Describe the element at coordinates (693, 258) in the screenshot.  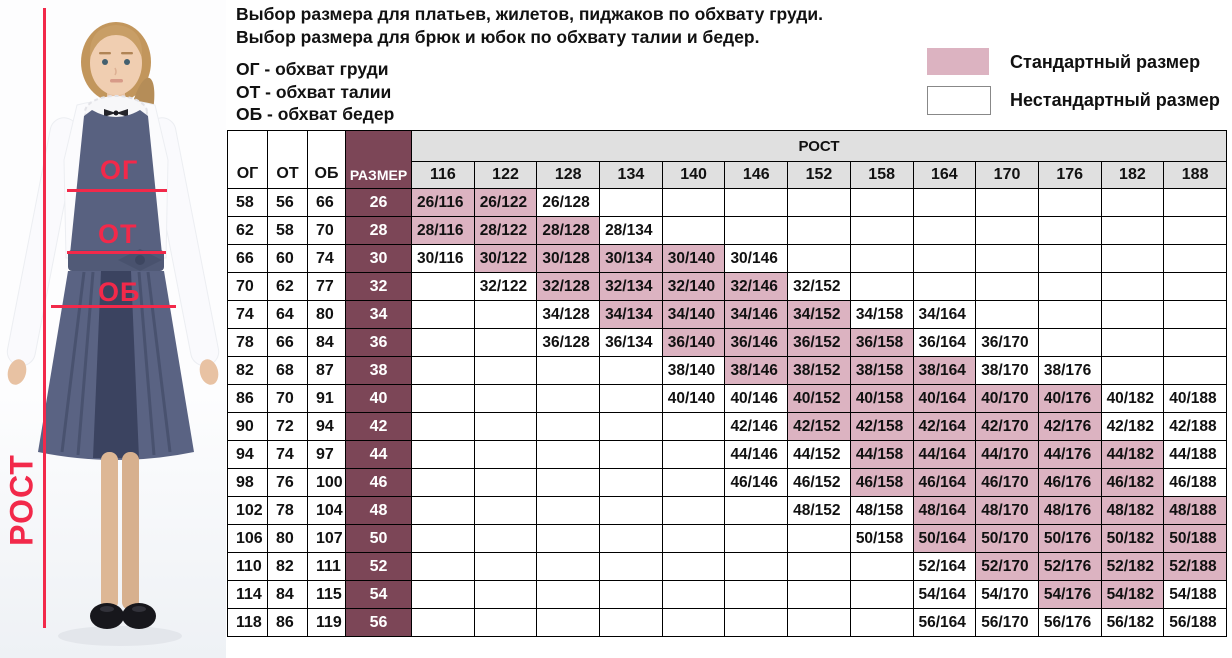
I see `size-height-cell: 30/140` at that location.